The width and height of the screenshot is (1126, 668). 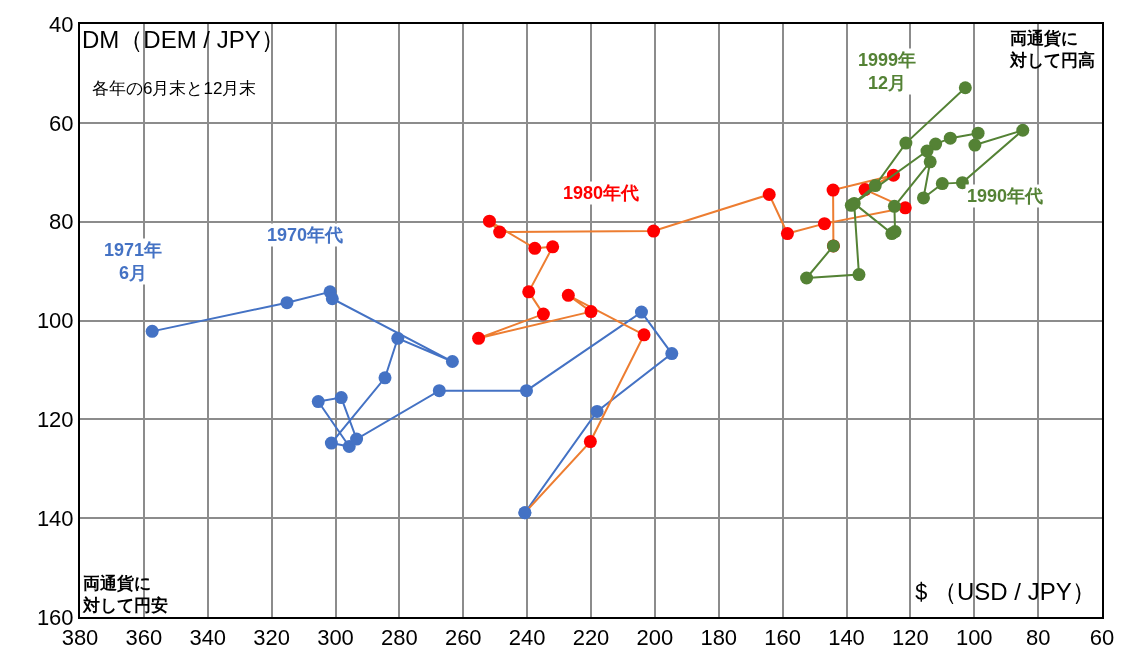 What do you see at coordinates (61, 123) in the screenshot?
I see `y-tick-label: 60` at bounding box center [61, 123].